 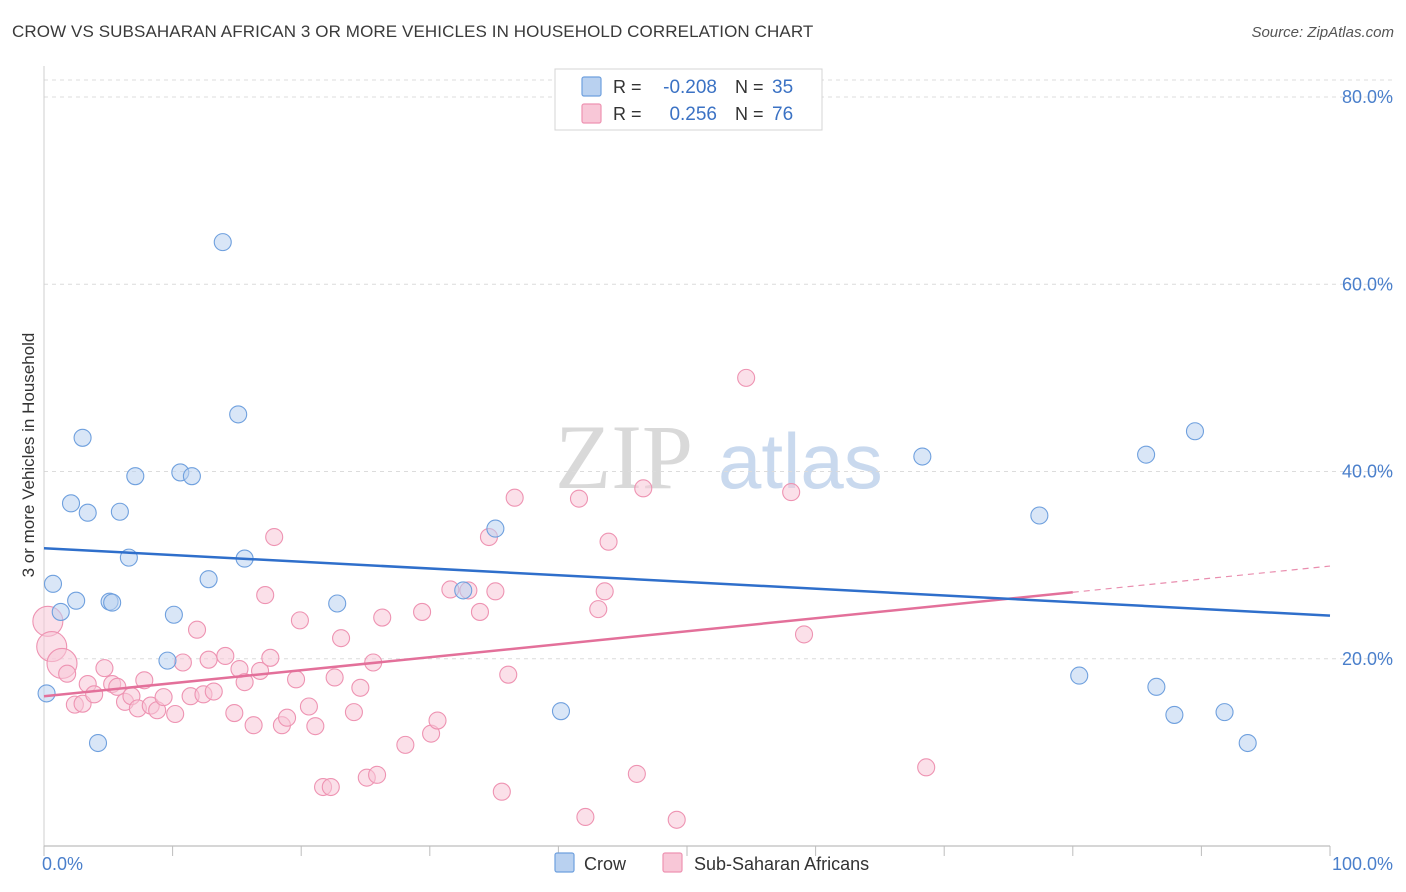 I want to click on ssa-n-value: 76, so click(x=782, y=114).